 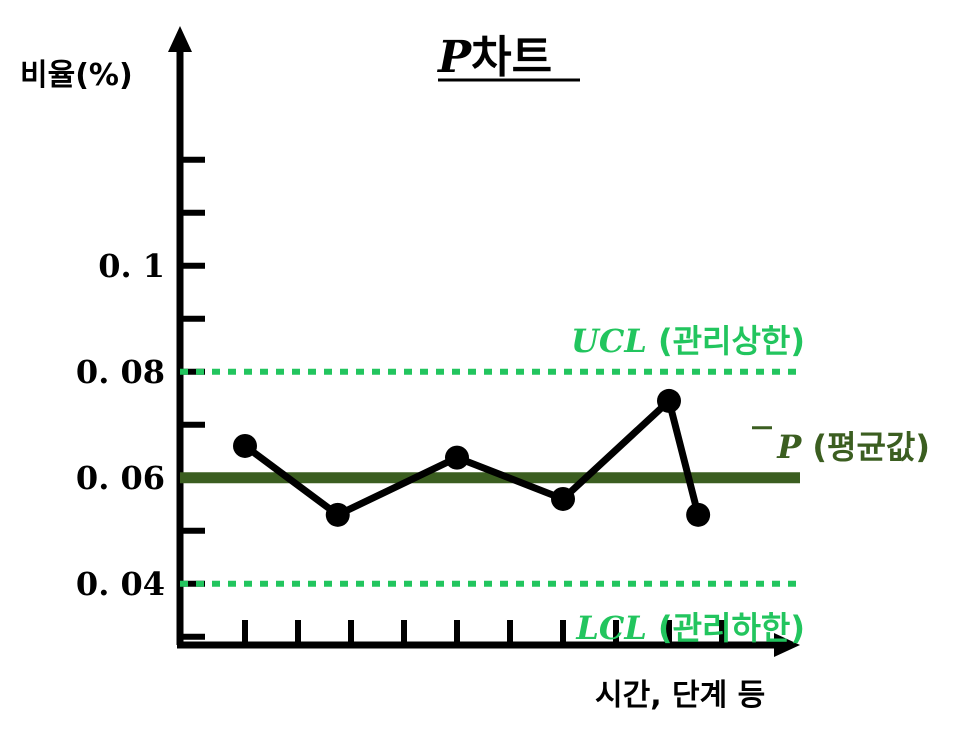 I want to click on chart-title: P차트, so click(x=494, y=57).